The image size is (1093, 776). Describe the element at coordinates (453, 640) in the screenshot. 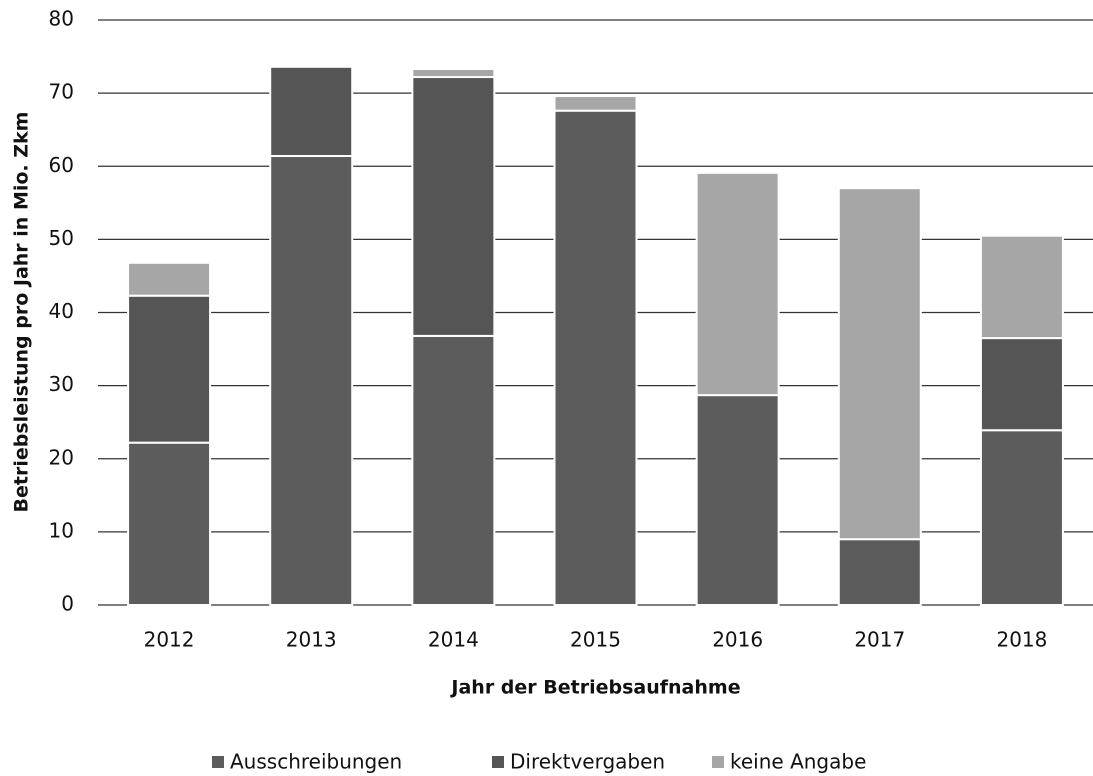

I see `x-tick-label: 2014` at that location.